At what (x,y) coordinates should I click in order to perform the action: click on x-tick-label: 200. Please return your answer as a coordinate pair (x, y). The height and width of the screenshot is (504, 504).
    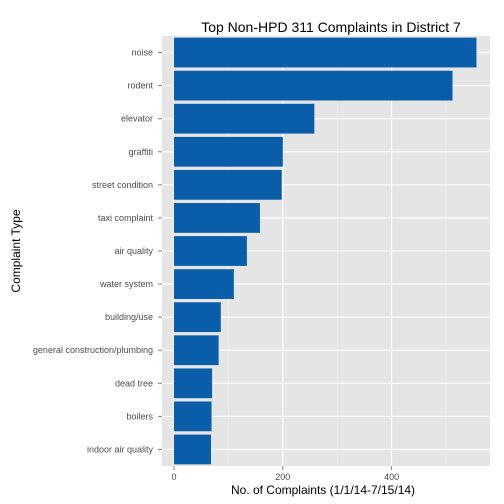
    Looking at the image, I should click on (282, 477).